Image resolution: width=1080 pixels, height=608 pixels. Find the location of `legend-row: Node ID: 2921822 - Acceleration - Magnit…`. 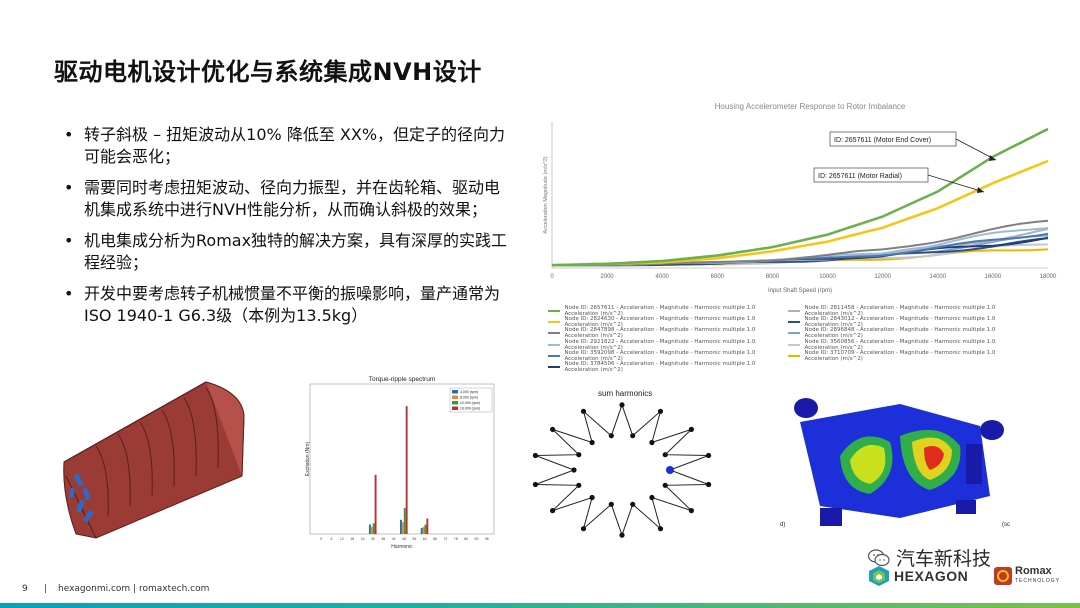

legend-row: Node ID: 2921822 - Acceleration - Magnit… is located at coordinates (808, 344).